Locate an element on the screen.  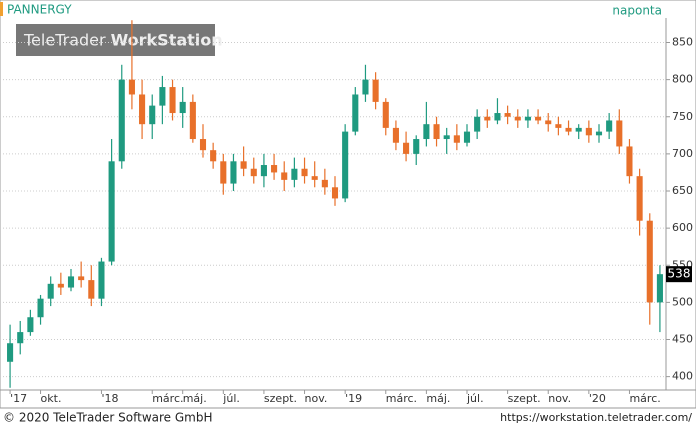
x-tick-label: okt. is located at coordinates (51, 398).